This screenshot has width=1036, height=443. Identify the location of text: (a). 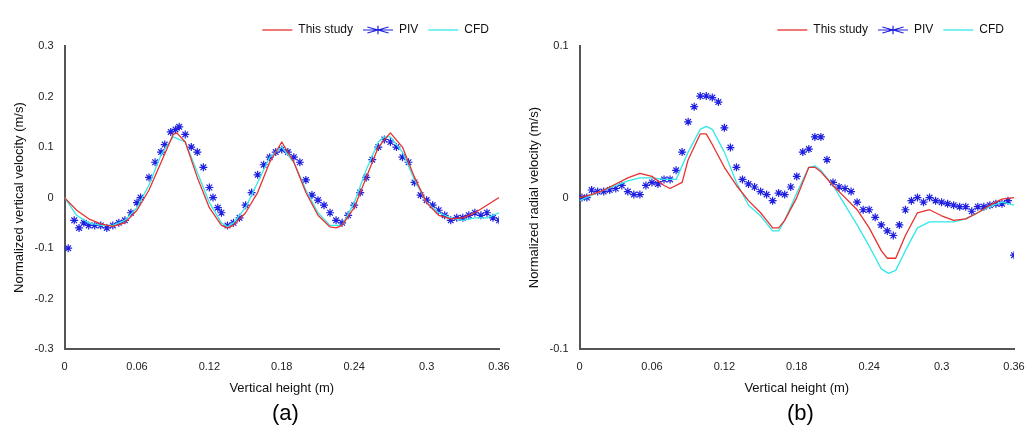
(285, 413).